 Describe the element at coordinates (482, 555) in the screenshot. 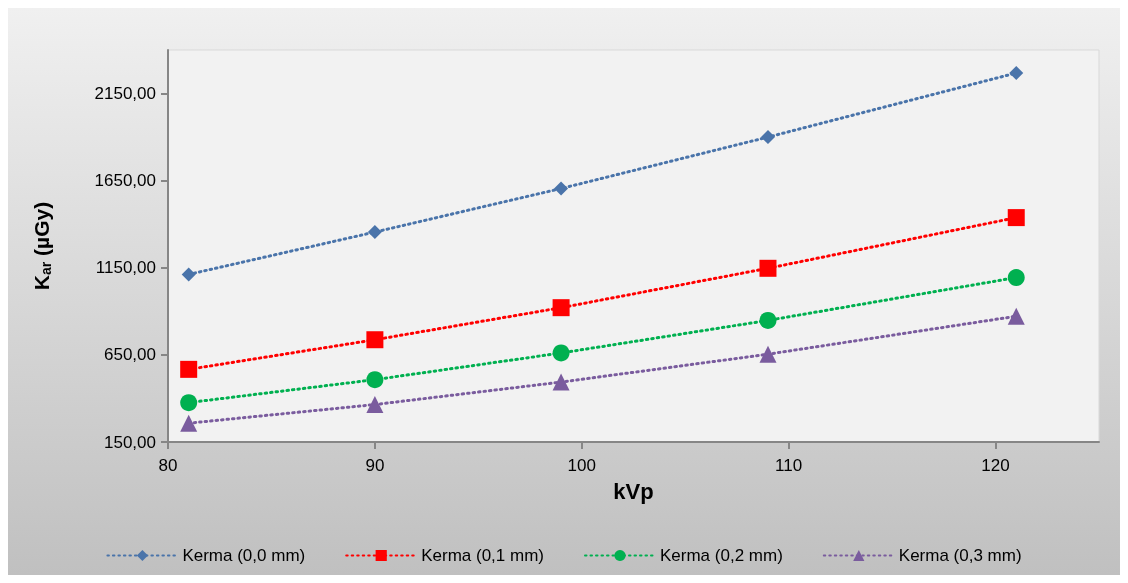

I see `legend-label: Kerma (0,1 mm)` at that location.